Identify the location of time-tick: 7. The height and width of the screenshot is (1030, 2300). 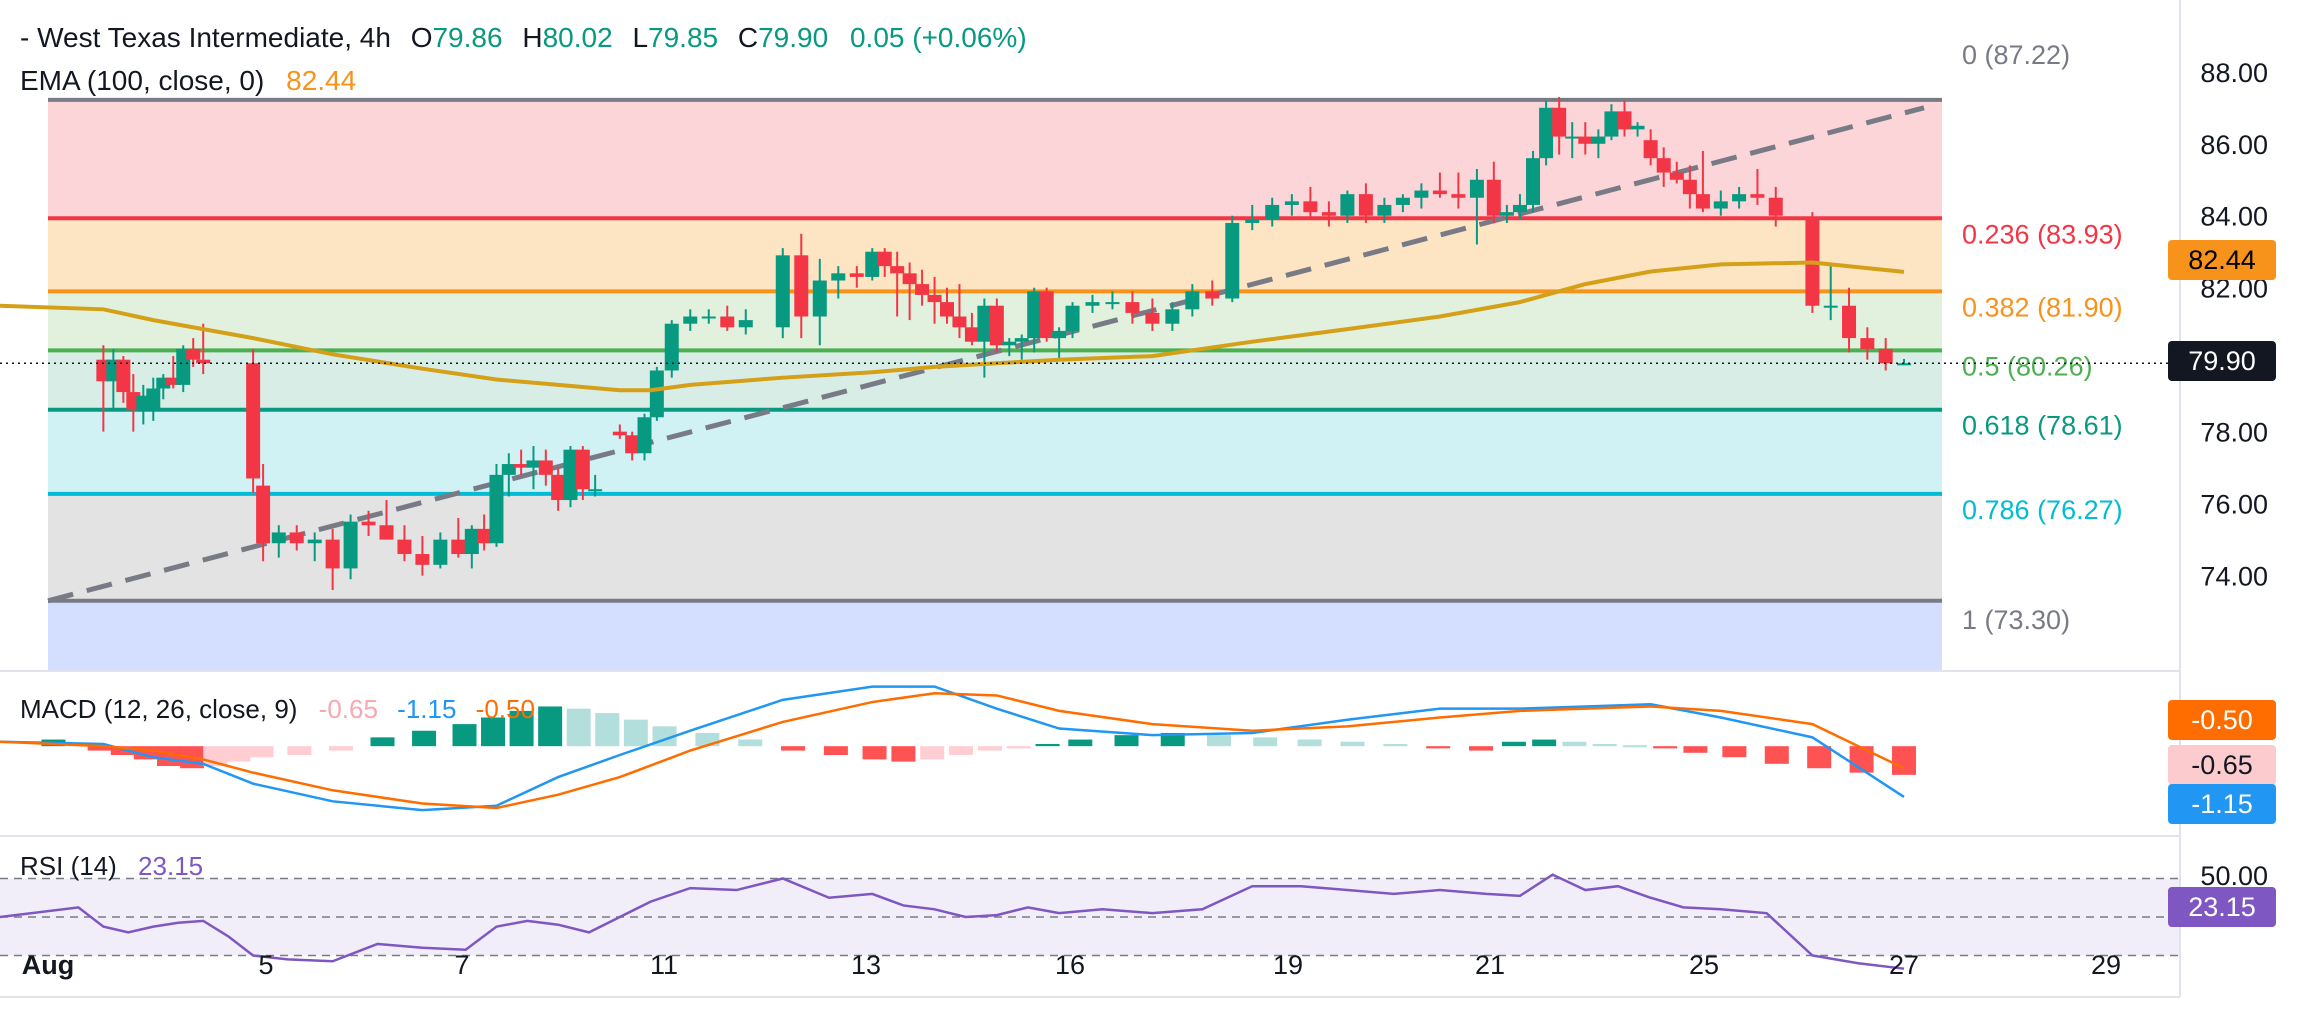
(461, 965).